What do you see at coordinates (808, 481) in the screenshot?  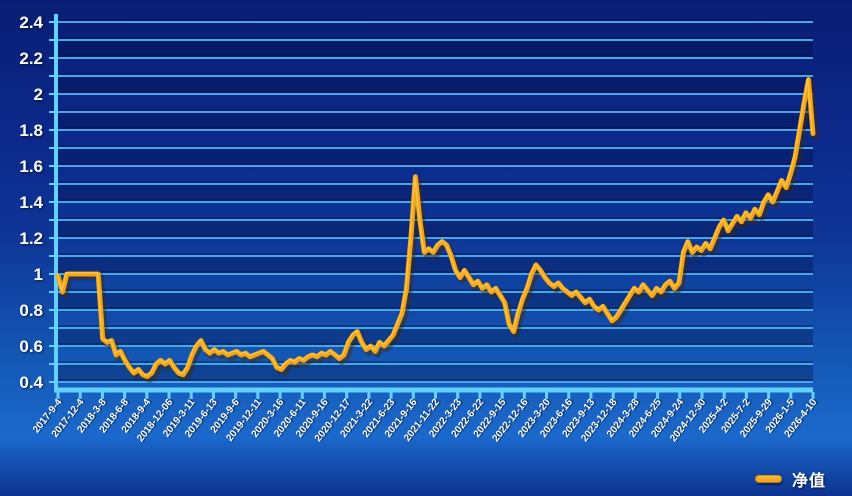 I see `legend-label: 净值` at bounding box center [808, 481].